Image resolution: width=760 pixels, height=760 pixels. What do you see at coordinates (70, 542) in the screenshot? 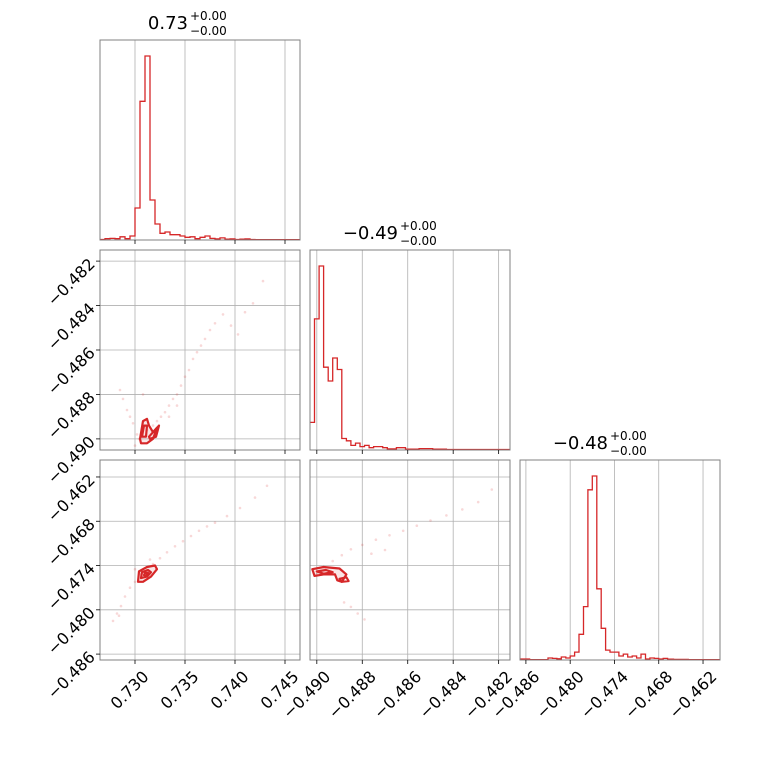
I see `y-tick-label: −0.468` at bounding box center [70, 542].